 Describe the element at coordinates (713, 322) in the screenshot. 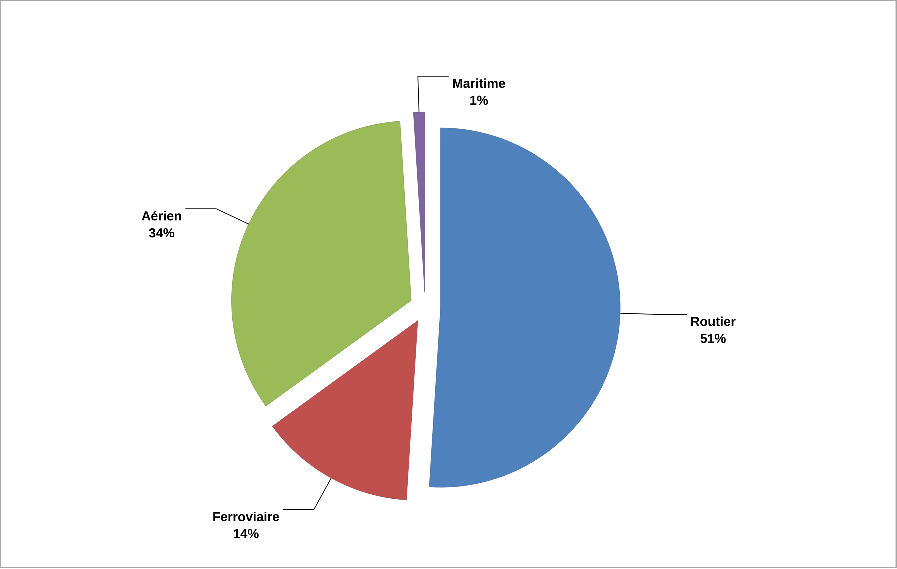

I see `slice-label: Routier` at that location.